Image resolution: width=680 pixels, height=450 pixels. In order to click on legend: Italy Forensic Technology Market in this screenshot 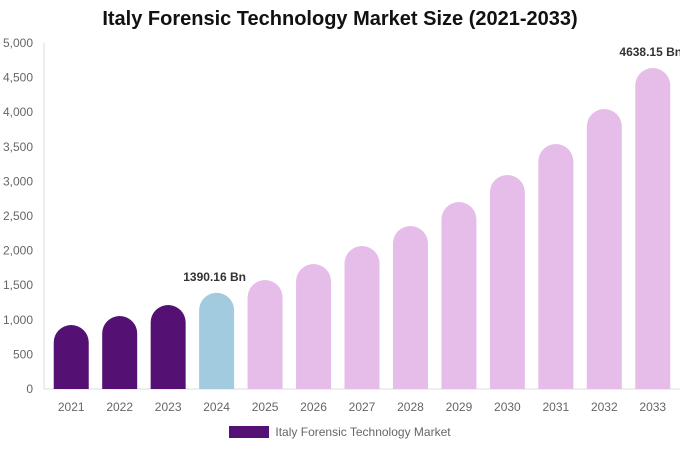, I will do `click(340, 432)`.